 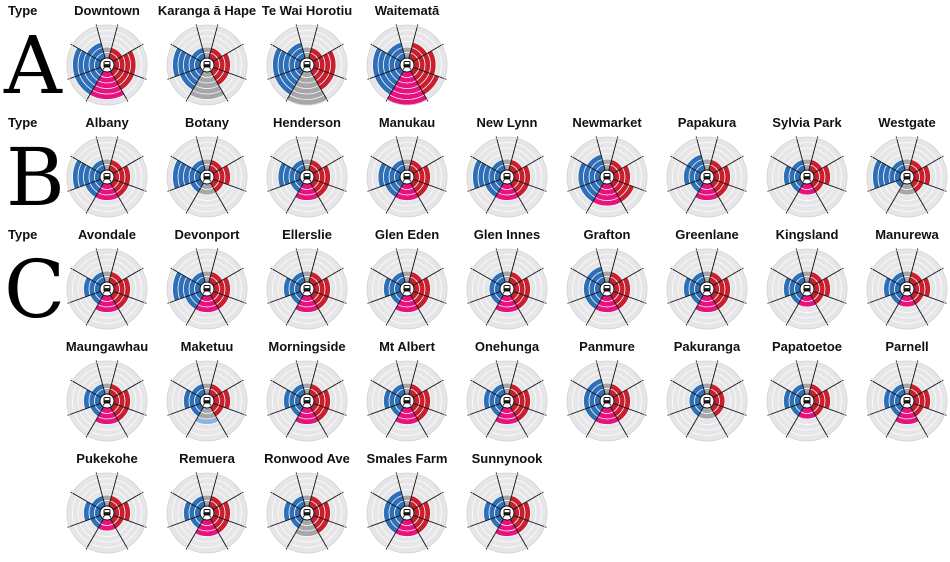 What do you see at coordinates (707, 392) in the screenshot?
I see `station-chart: Pakuranga` at bounding box center [707, 392].